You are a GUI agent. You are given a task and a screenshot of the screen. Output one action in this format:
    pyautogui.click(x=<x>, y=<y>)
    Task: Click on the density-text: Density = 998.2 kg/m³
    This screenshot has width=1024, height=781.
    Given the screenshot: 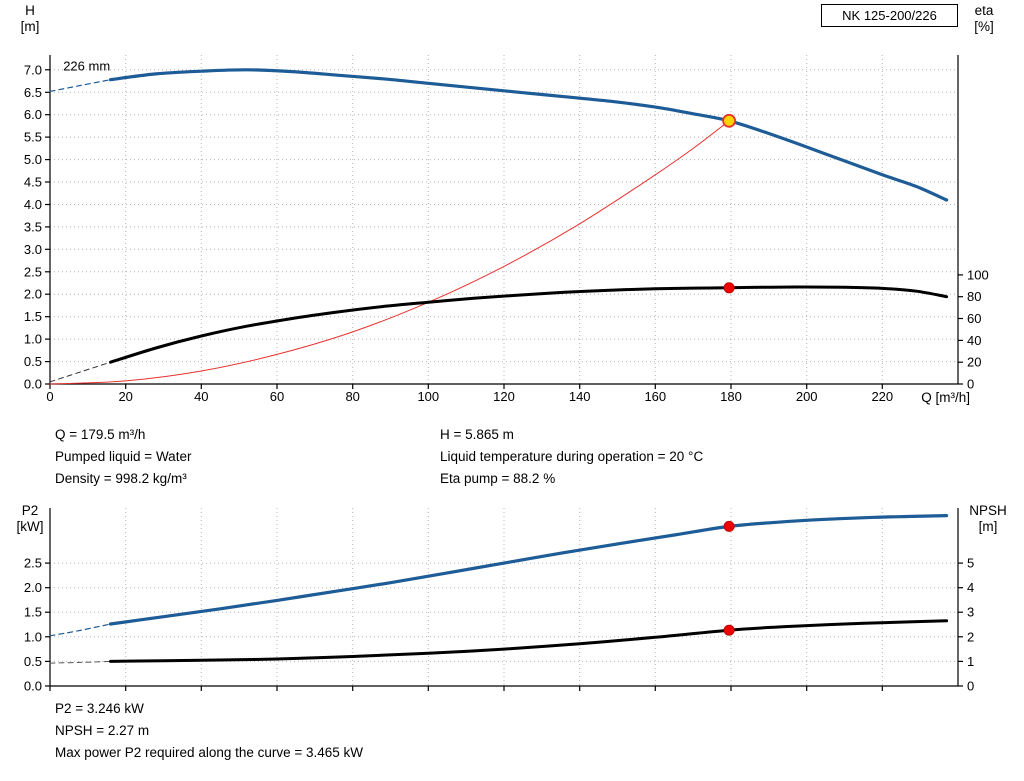 What is the action you would take?
    pyautogui.click(x=121, y=478)
    